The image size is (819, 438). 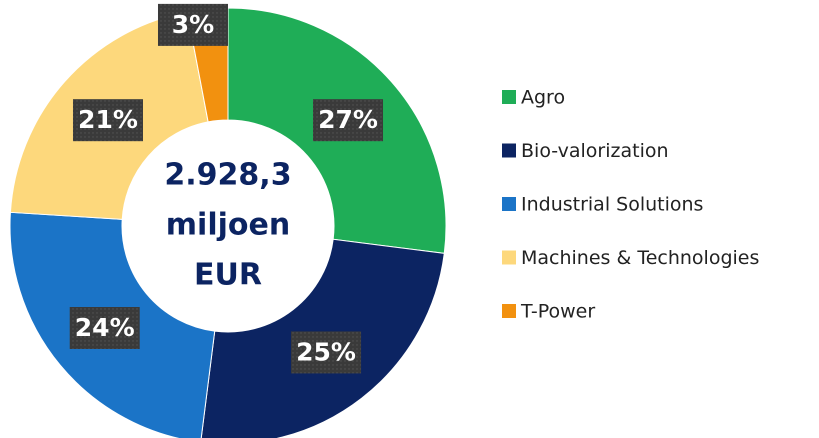 What do you see at coordinates (640, 258) in the screenshot?
I see `legend-label: Machines & Technologies` at bounding box center [640, 258].